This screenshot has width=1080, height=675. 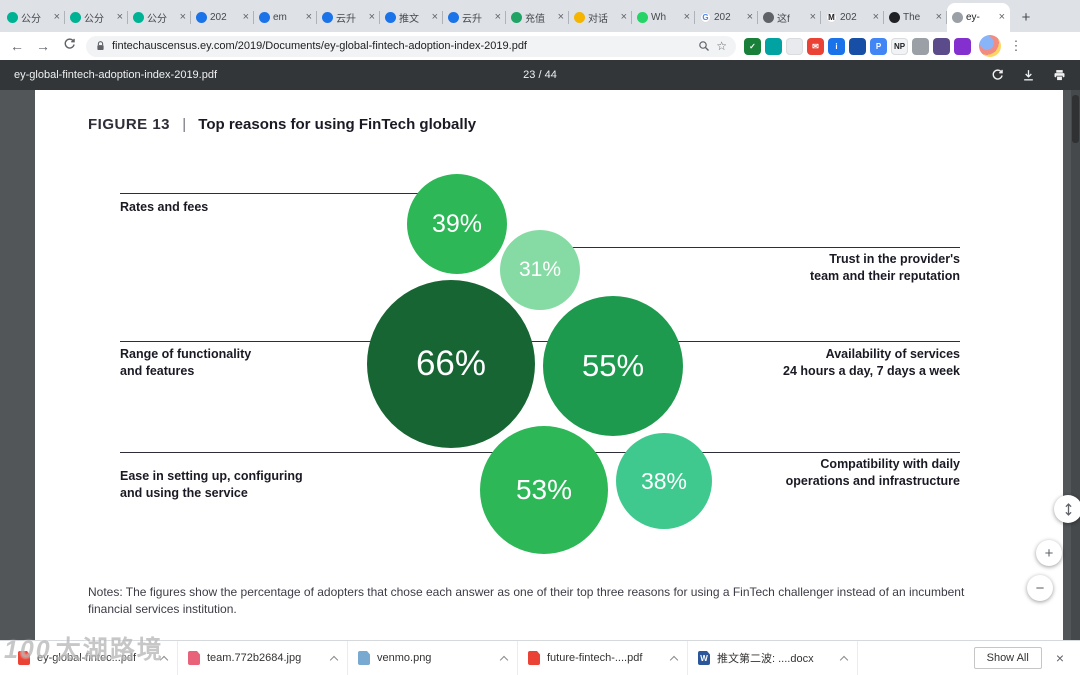 What do you see at coordinates (997, 75) in the screenshot?
I see `rotate-icon` at bounding box center [997, 75].